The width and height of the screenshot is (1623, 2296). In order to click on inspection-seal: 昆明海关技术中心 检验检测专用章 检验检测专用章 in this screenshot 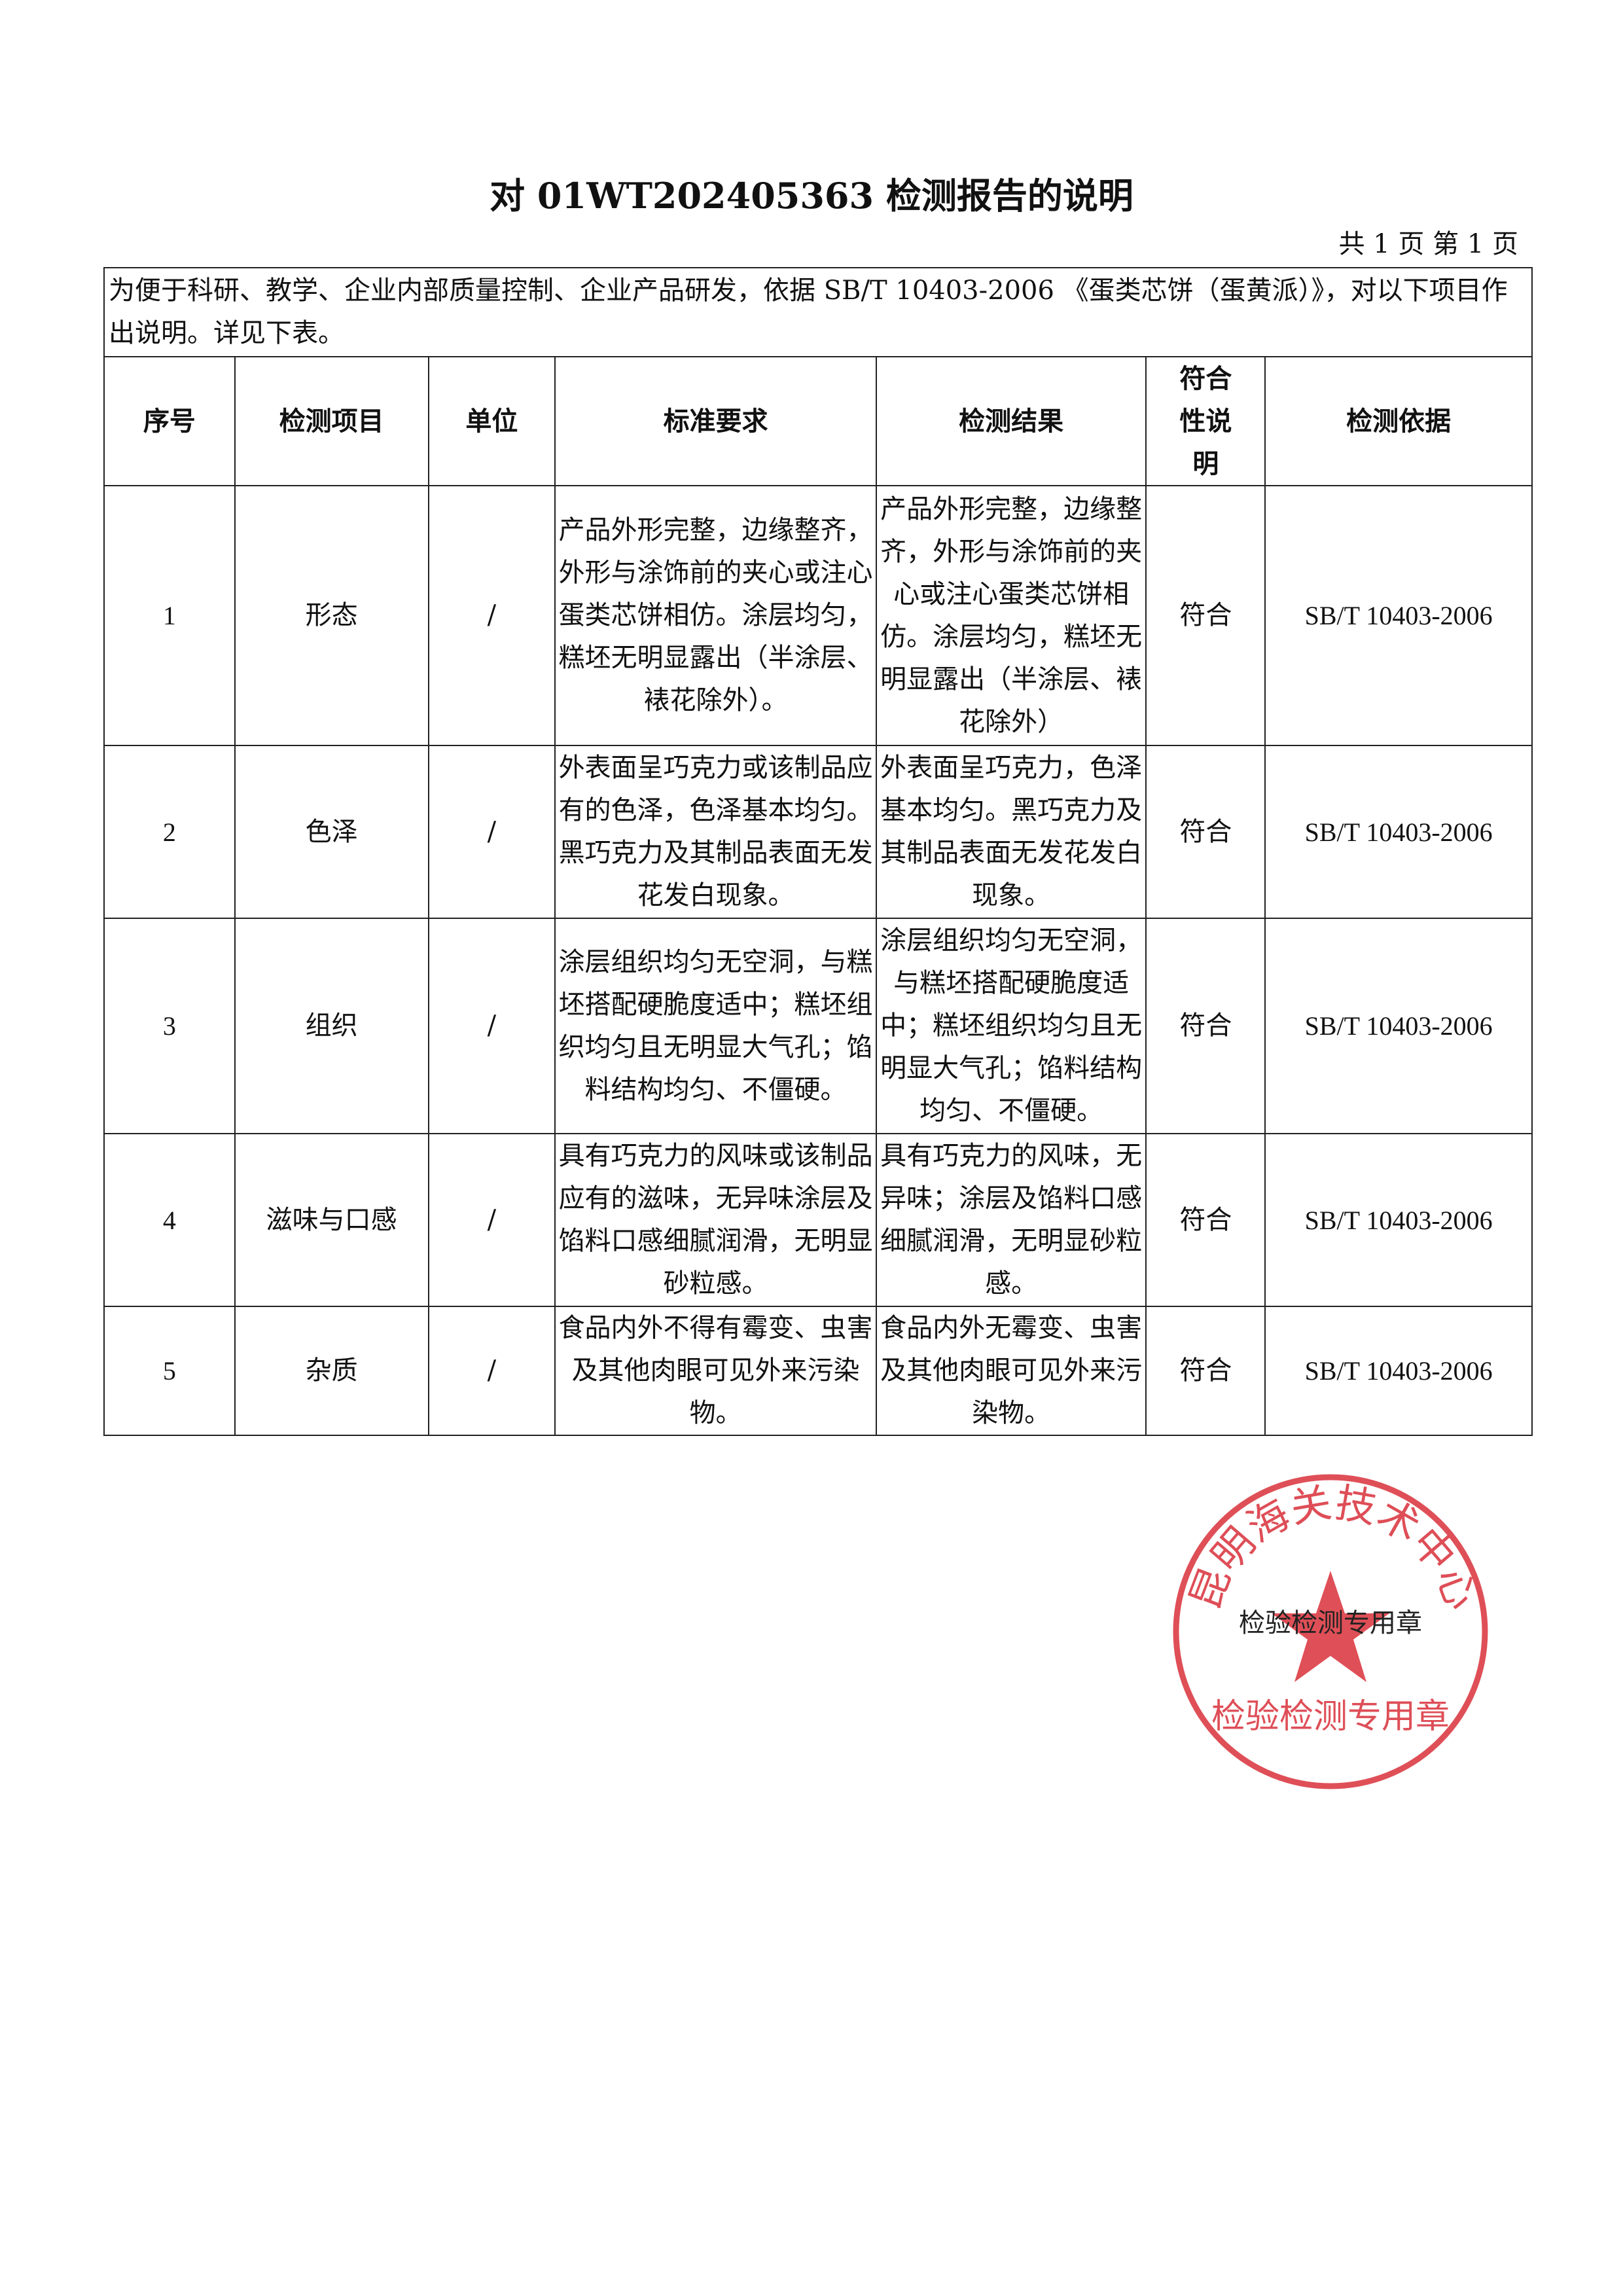, I will do `click(1330, 1631)`.